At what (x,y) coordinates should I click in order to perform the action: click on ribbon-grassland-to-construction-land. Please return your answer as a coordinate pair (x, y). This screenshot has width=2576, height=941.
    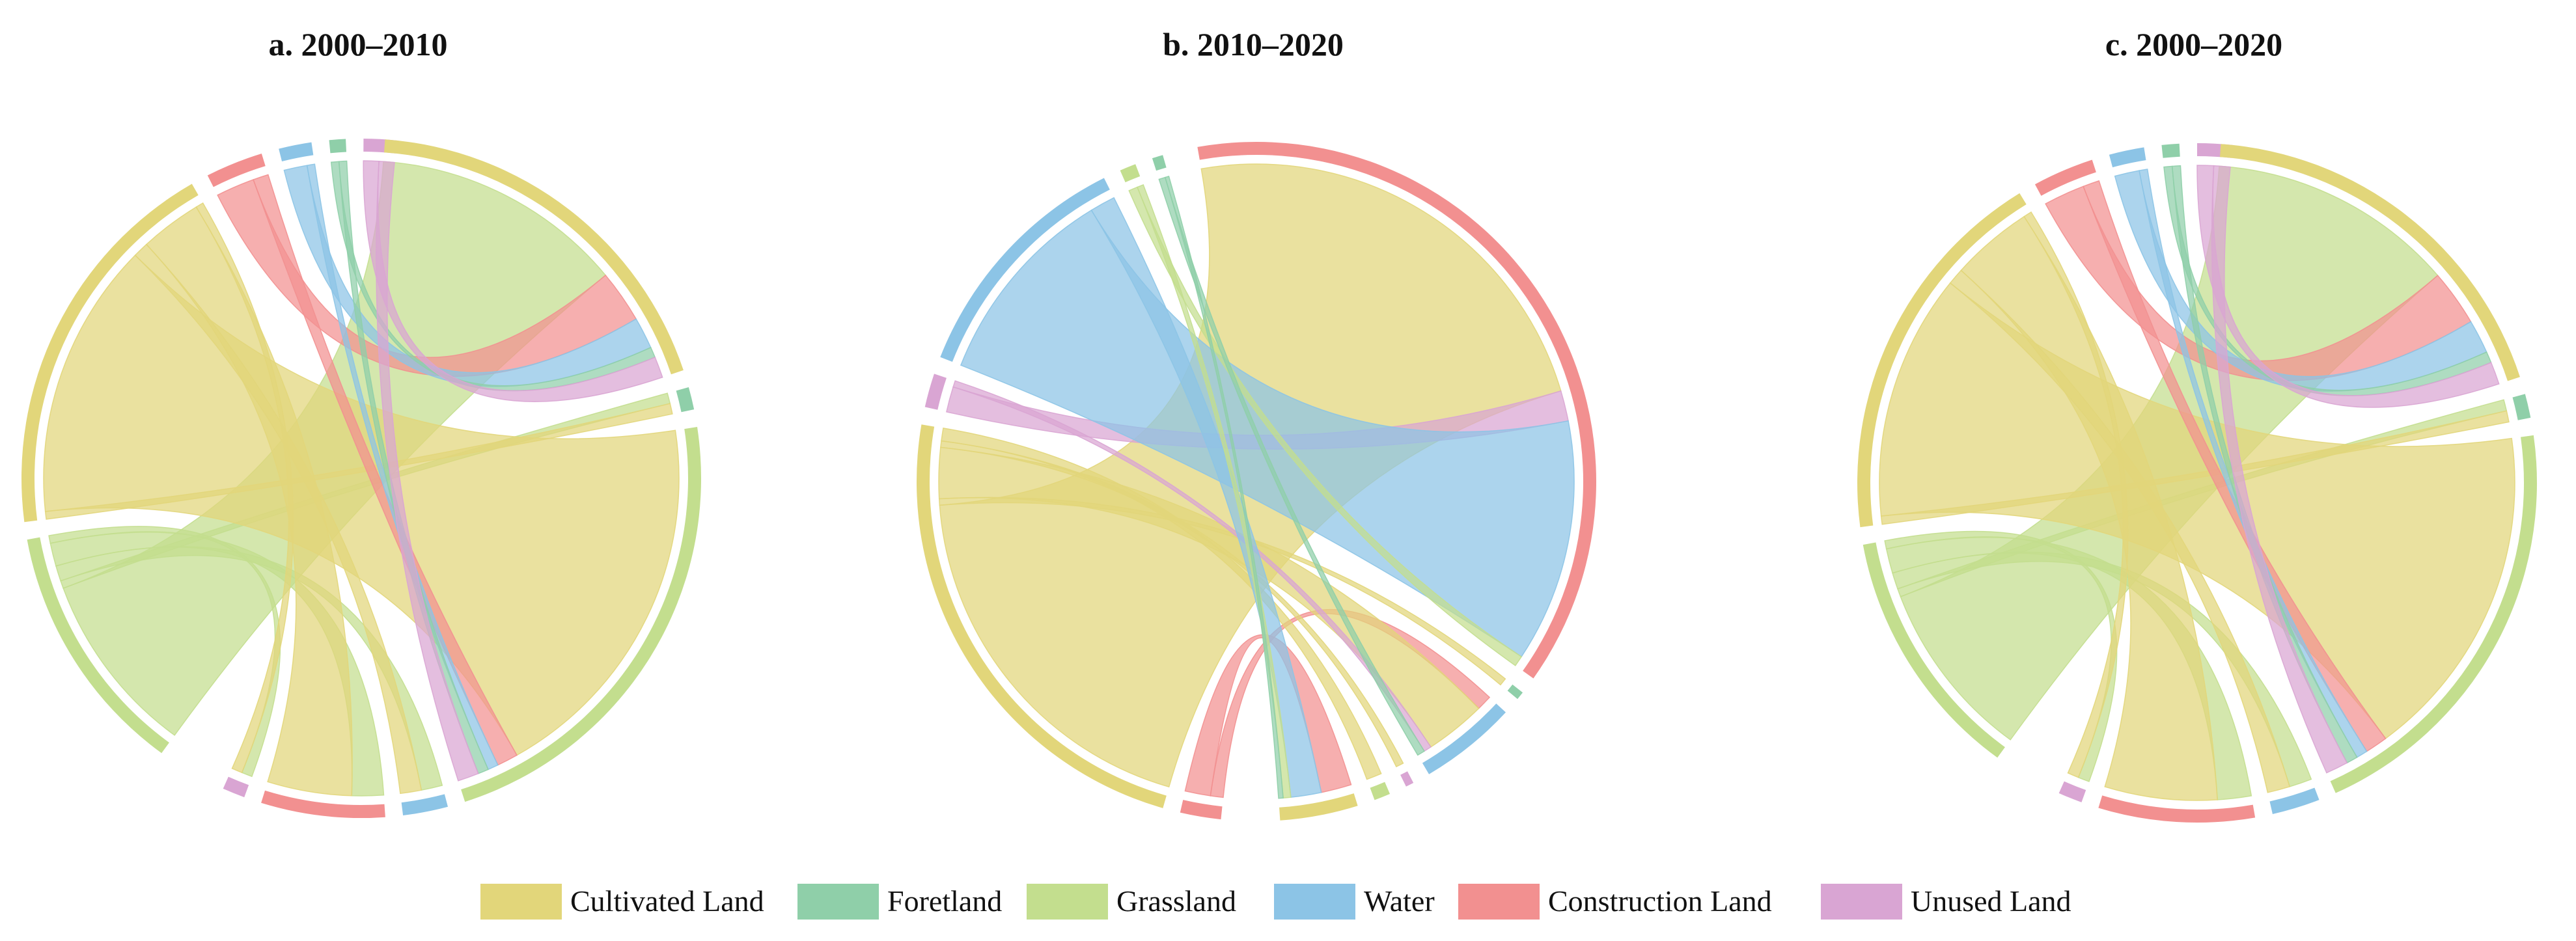
    Looking at the image, I should click on (1325, 426).